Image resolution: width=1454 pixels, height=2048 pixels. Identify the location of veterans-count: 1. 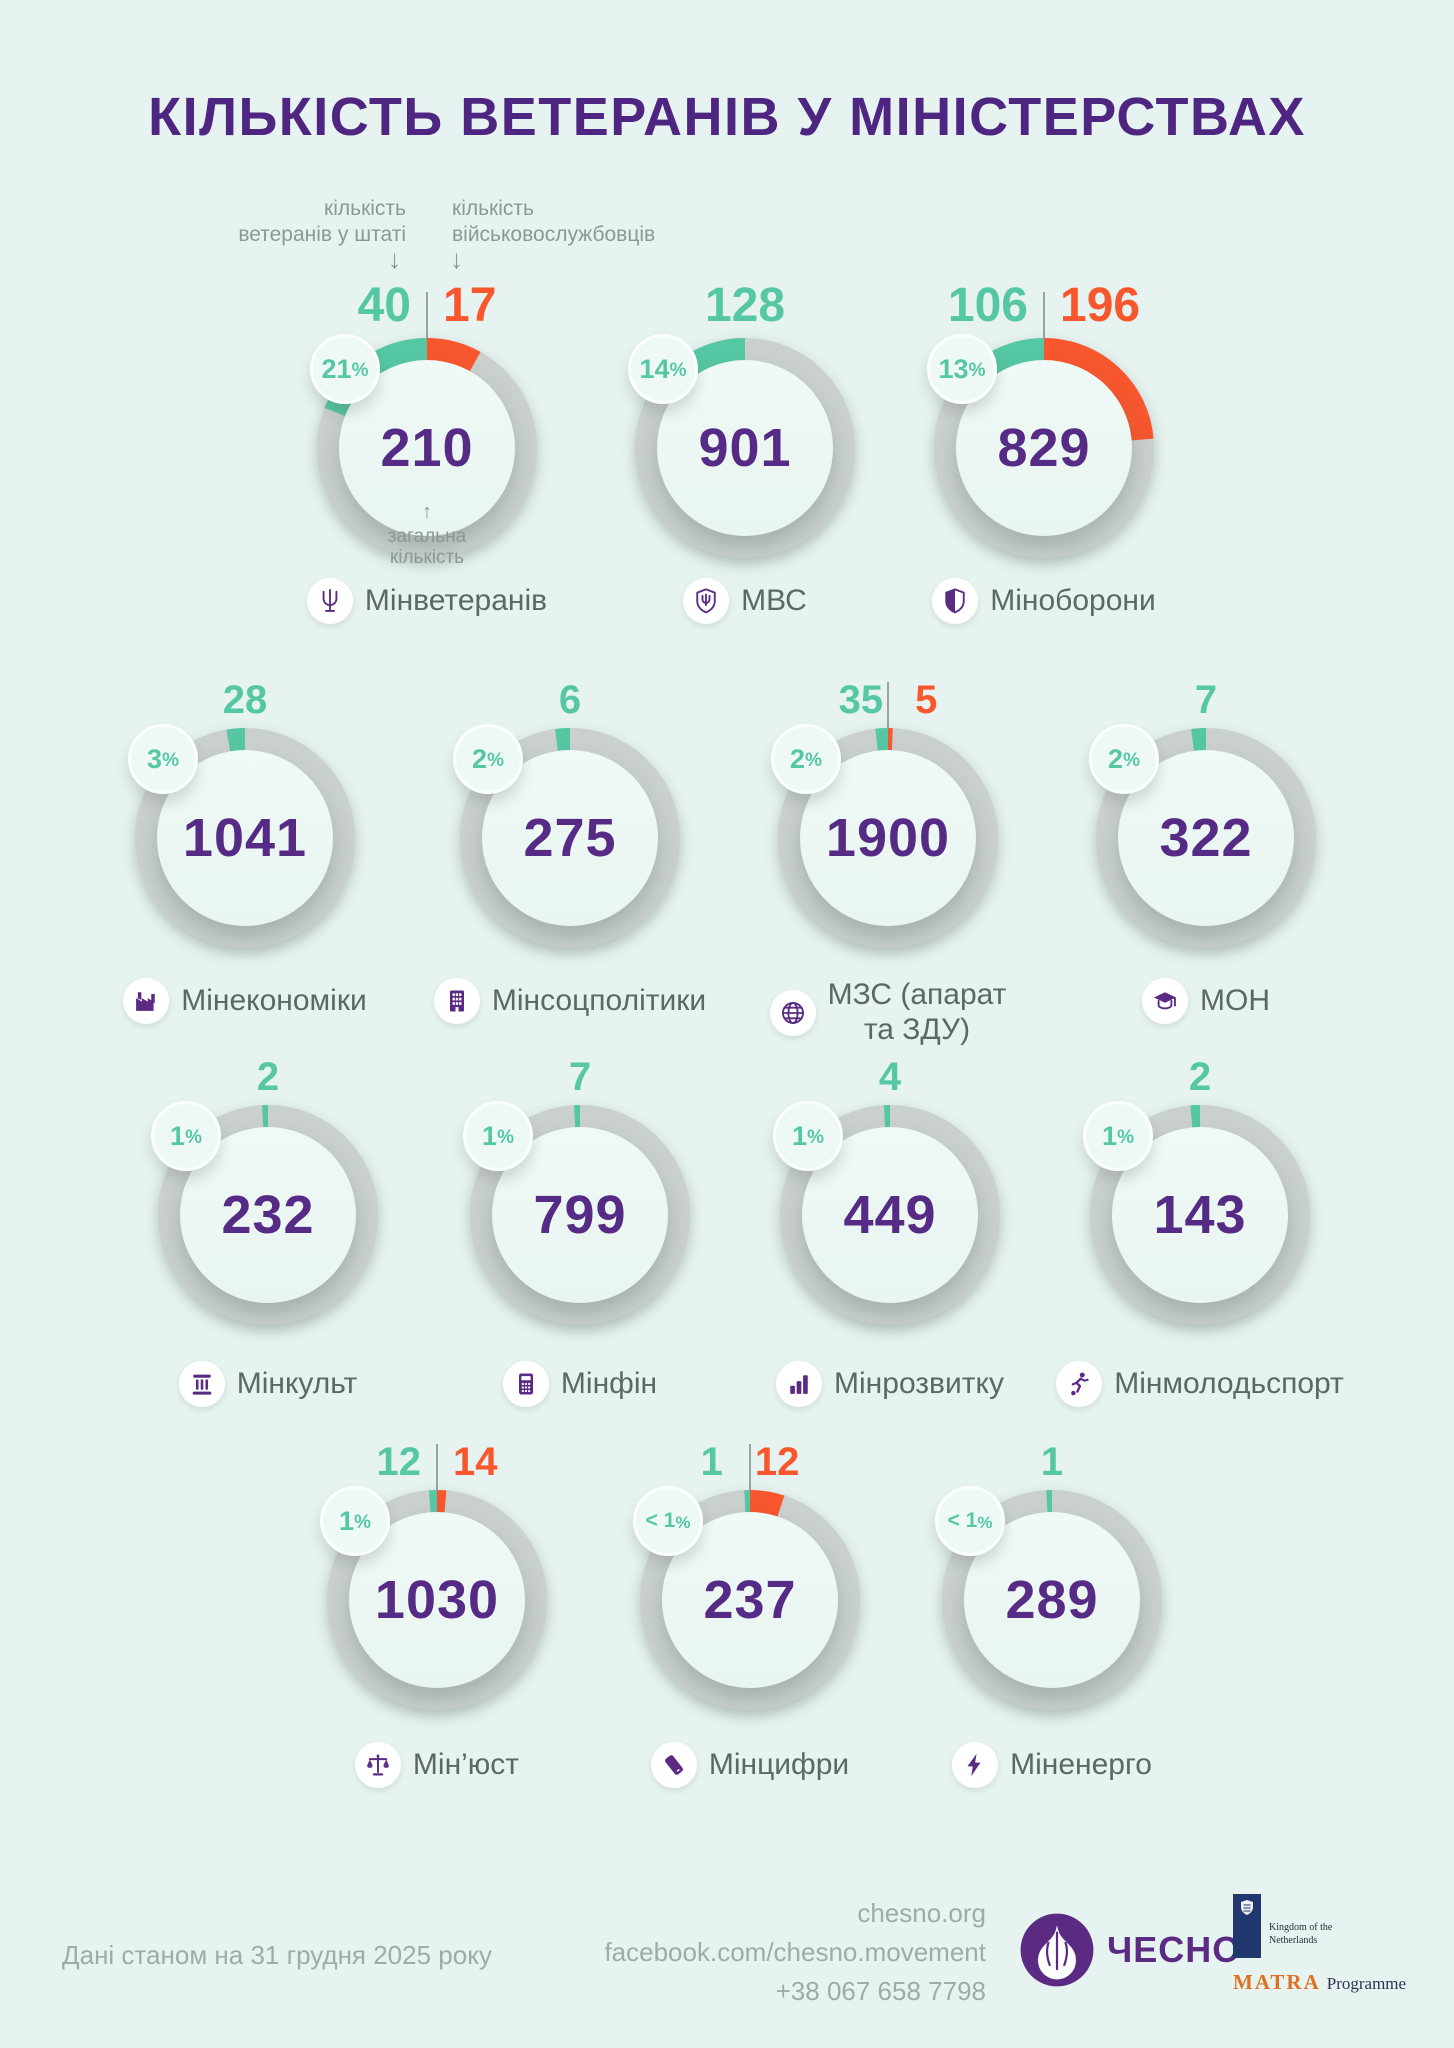
(711, 1462).